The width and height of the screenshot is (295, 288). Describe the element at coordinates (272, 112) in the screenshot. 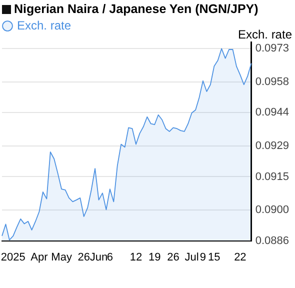

I see `y-tick-label: 0.0944` at that location.